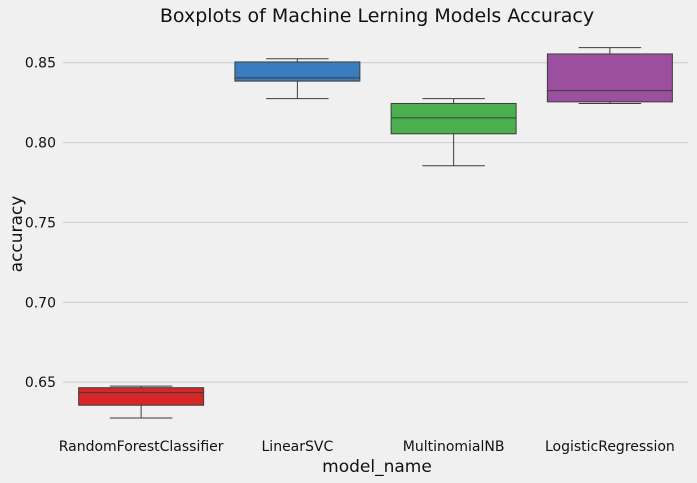  I want to click on x-tick-label: RandomForestClassifier, so click(141, 447).